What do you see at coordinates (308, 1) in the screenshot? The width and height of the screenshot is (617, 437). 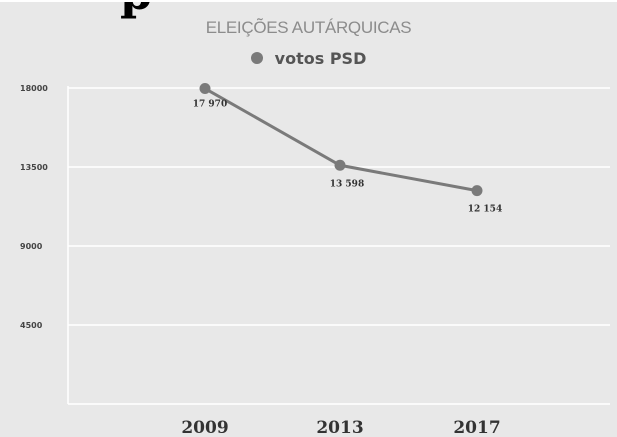 I see `top-border` at bounding box center [308, 1].